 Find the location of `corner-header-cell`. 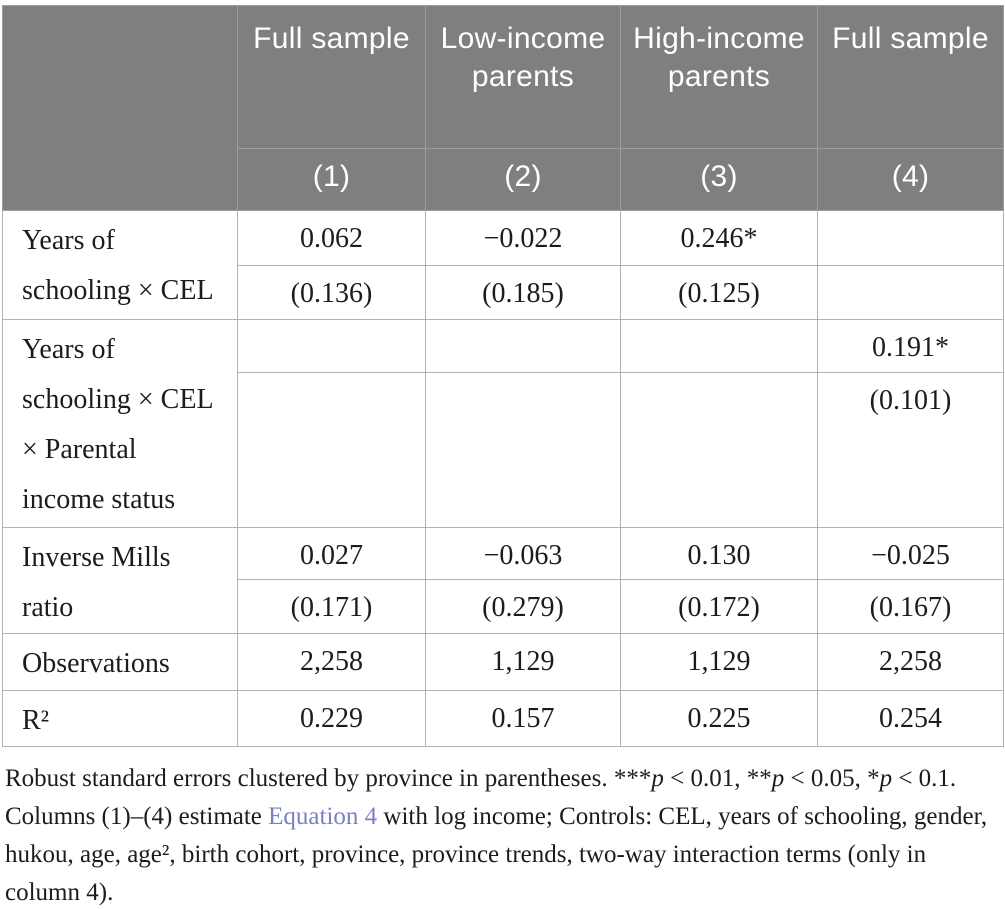

corner-header-cell is located at coordinates (120, 108).